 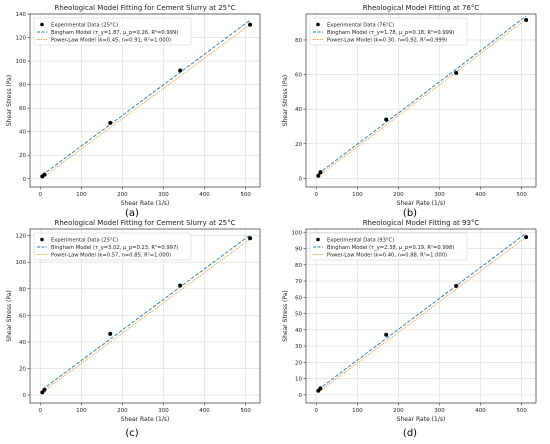 What do you see at coordinates (132, 213) in the screenshot?
I see `panel-caption: (a)` at bounding box center [132, 213].